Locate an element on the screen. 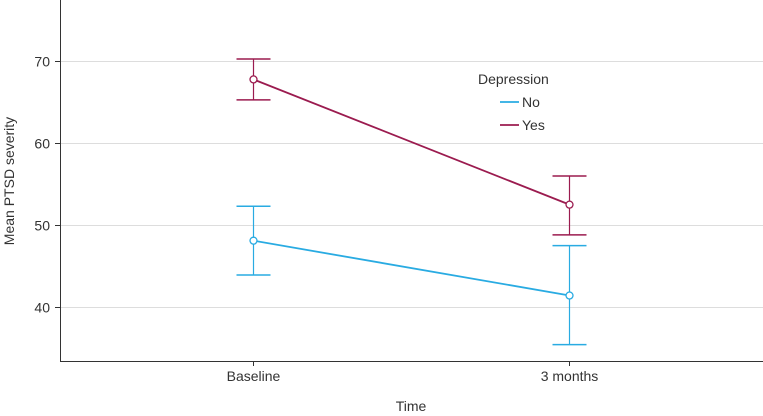 The image size is (763, 416). y-tick-label: 70 is located at coordinates (42, 62).